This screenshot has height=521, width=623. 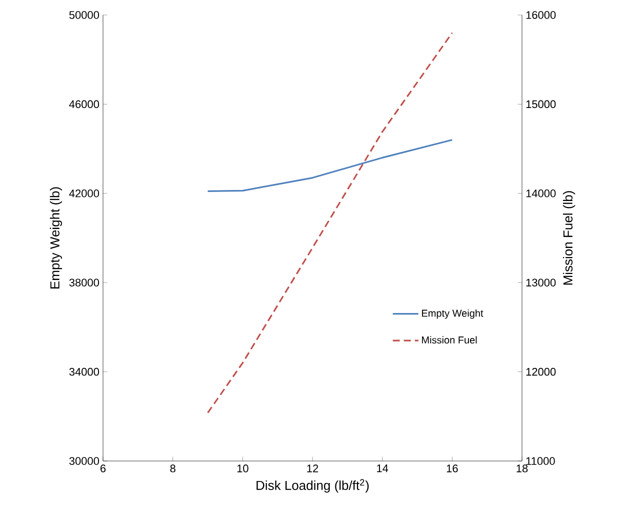 I want to click on x-tick-label: 16, so click(x=452, y=468).